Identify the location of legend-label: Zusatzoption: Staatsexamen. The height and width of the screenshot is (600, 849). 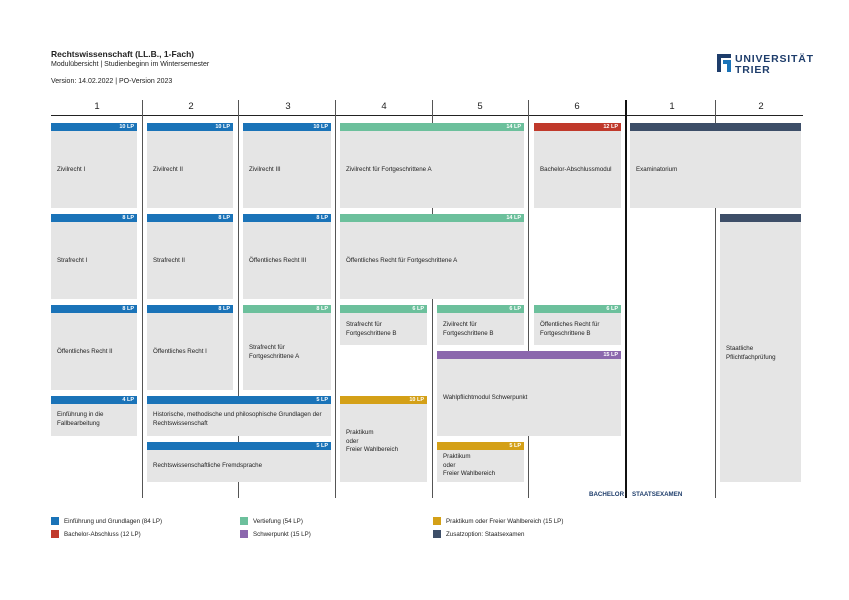
(485, 534).